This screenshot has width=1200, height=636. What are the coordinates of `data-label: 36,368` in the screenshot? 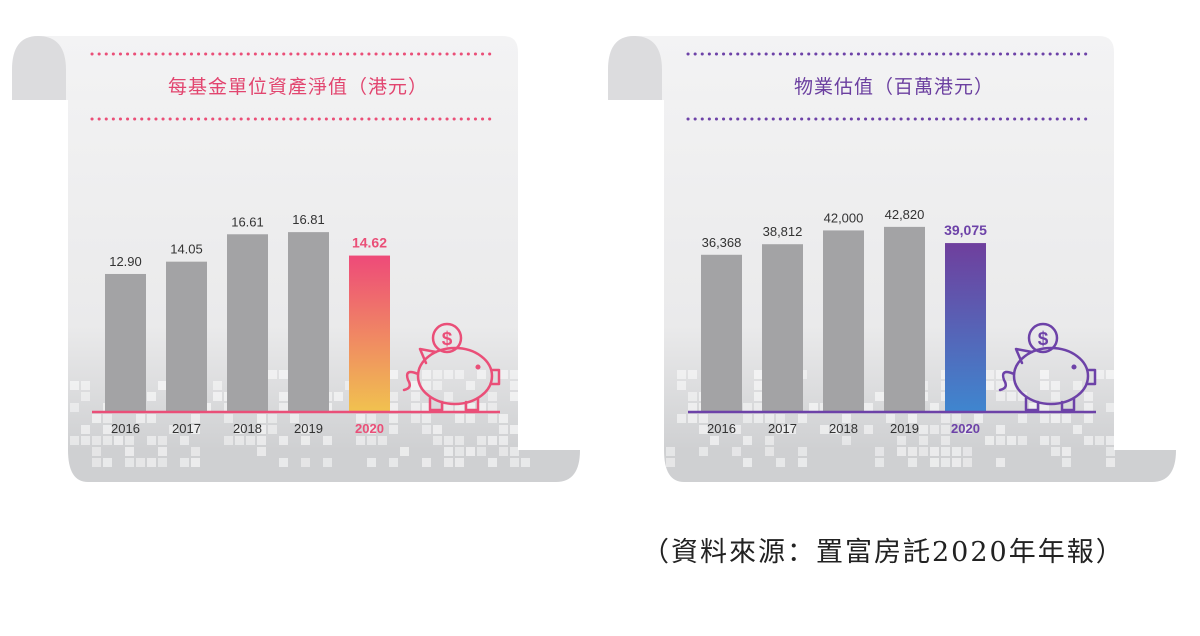 It's located at (722, 242).